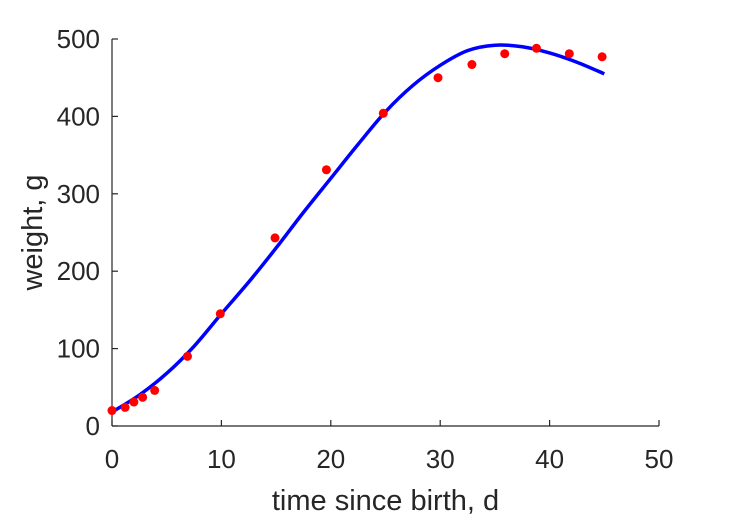  Describe the element at coordinates (440, 459) in the screenshot. I see `x-tick-label: 30` at that location.